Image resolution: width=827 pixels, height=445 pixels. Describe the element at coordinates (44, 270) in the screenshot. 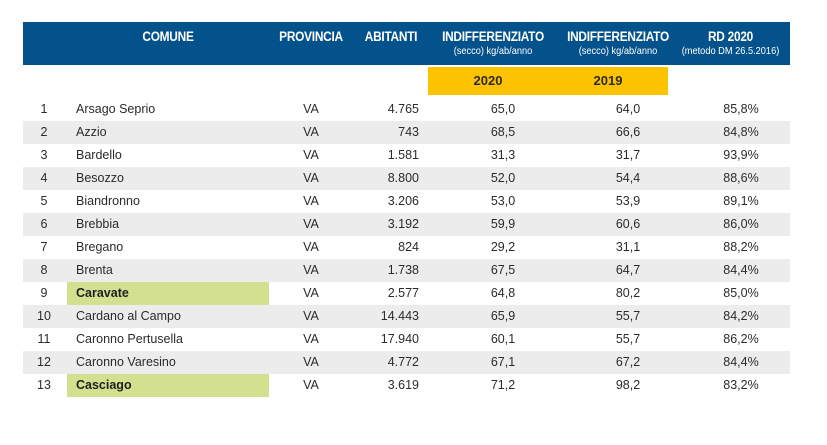

I see `row-number: 8` at that location.